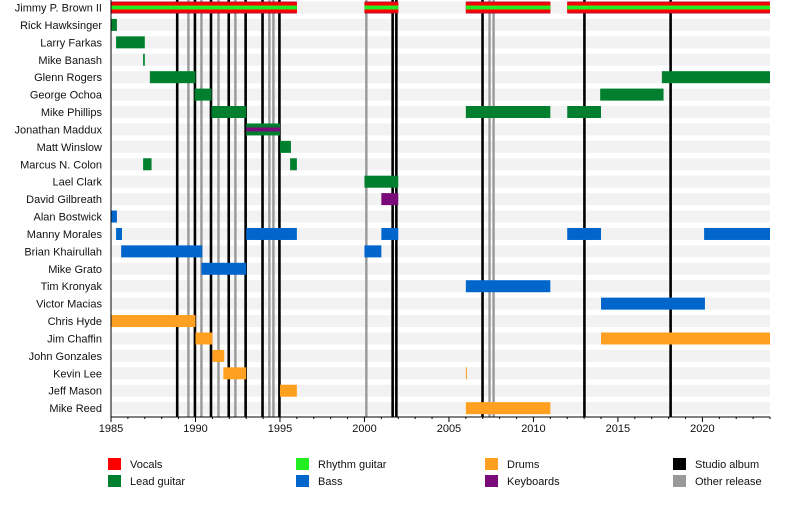 The width and height of the screenshot is (800, 509). I want to click on x-tick-label: 1995, so click(280, 429).